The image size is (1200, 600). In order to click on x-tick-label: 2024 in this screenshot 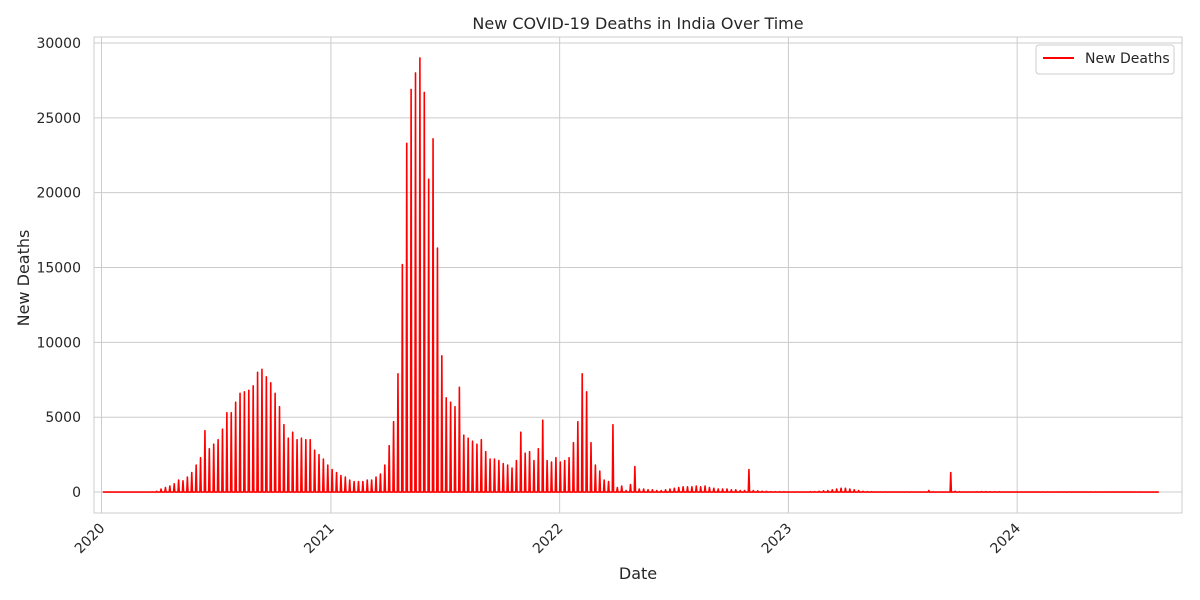, I will do `click(1005, 538)`.